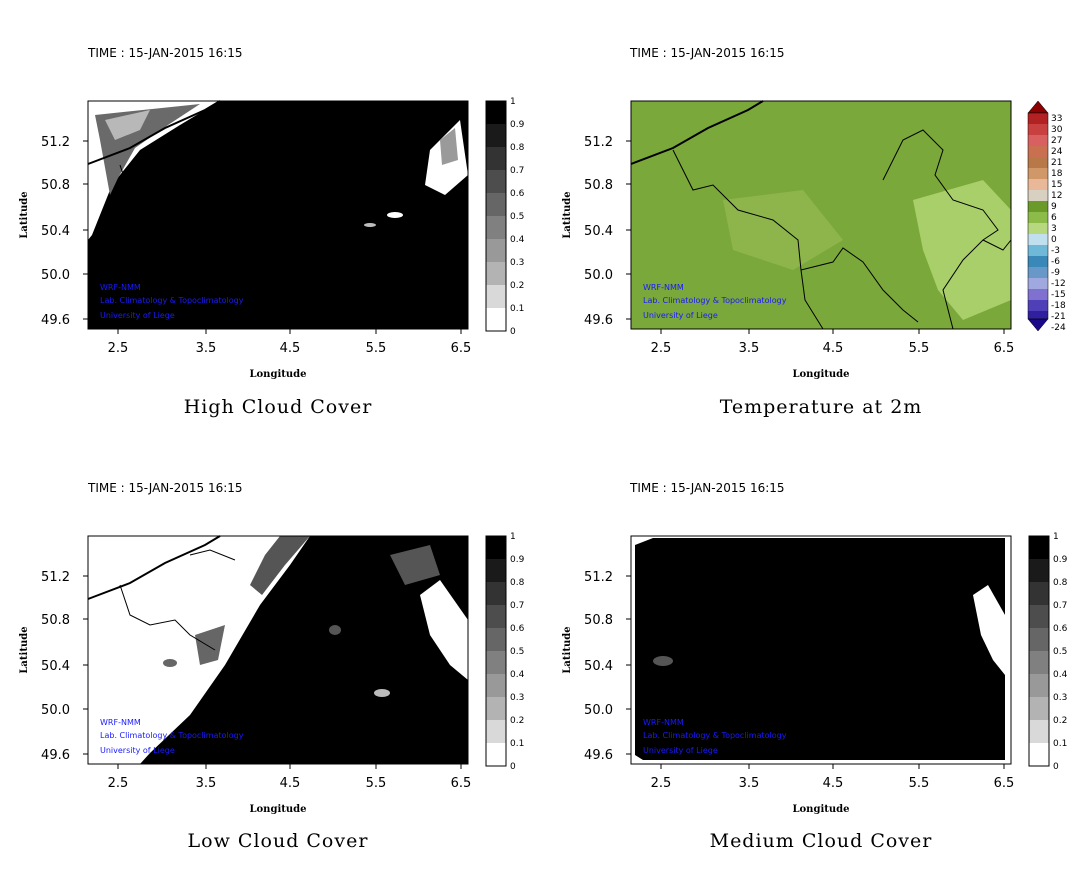 Image resolution: width=1087 pixels, height=869 pixels. Describe the element at coordinates (177, 600) in the screenshot. I see `border-line` at that location.